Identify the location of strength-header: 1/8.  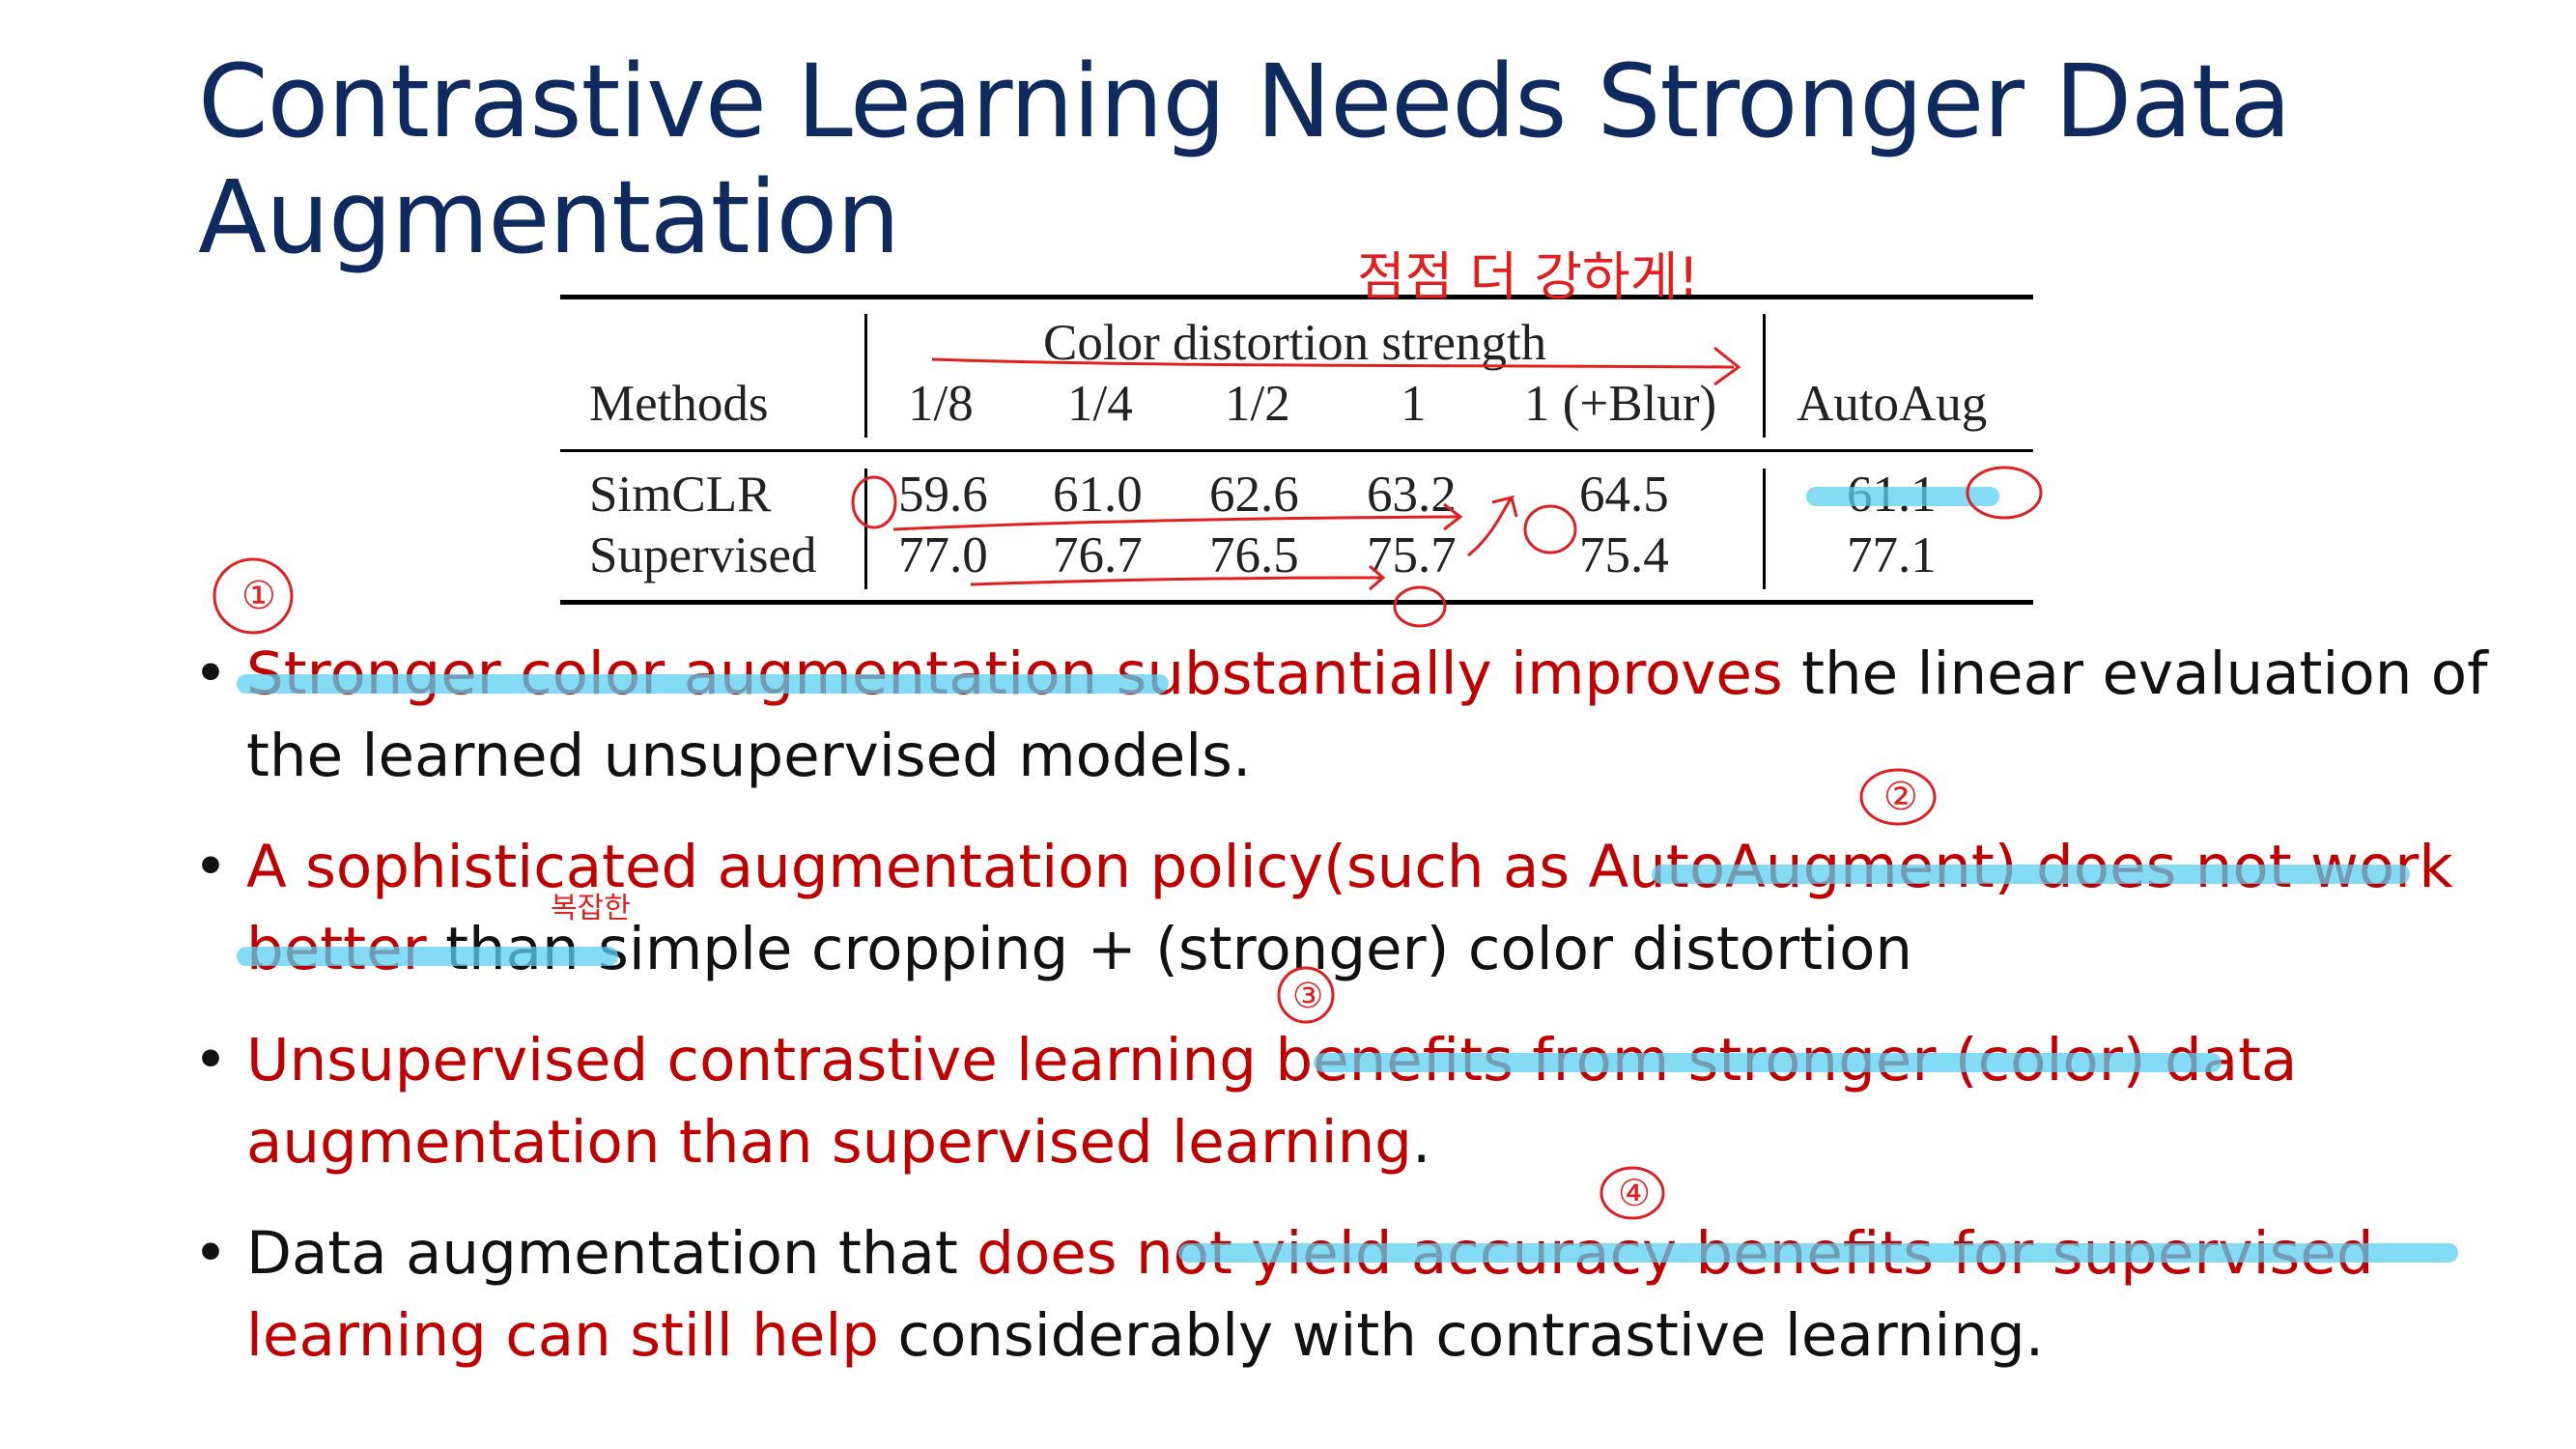
(941, 404).